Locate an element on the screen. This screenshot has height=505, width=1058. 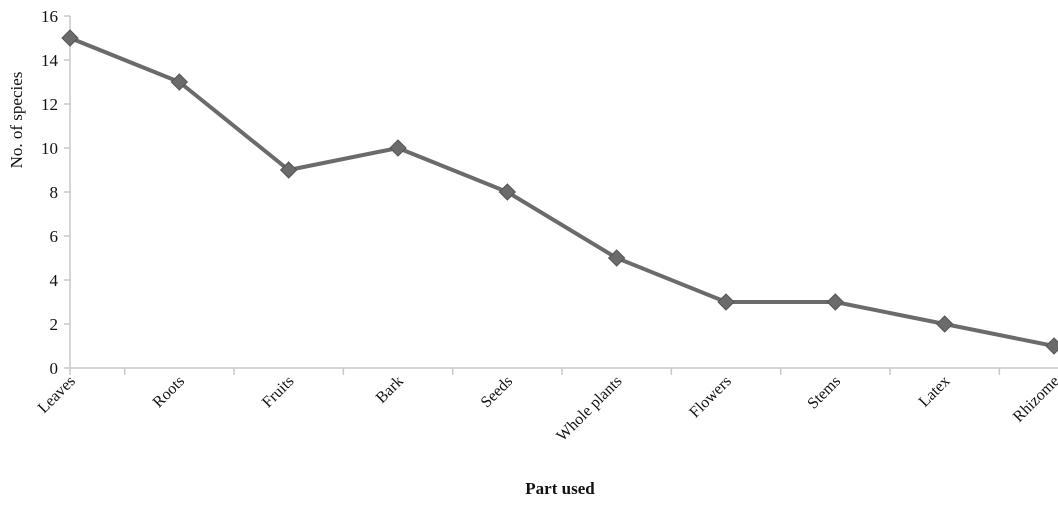
y-tick-label: 8 is located at coordinates (54, 192).